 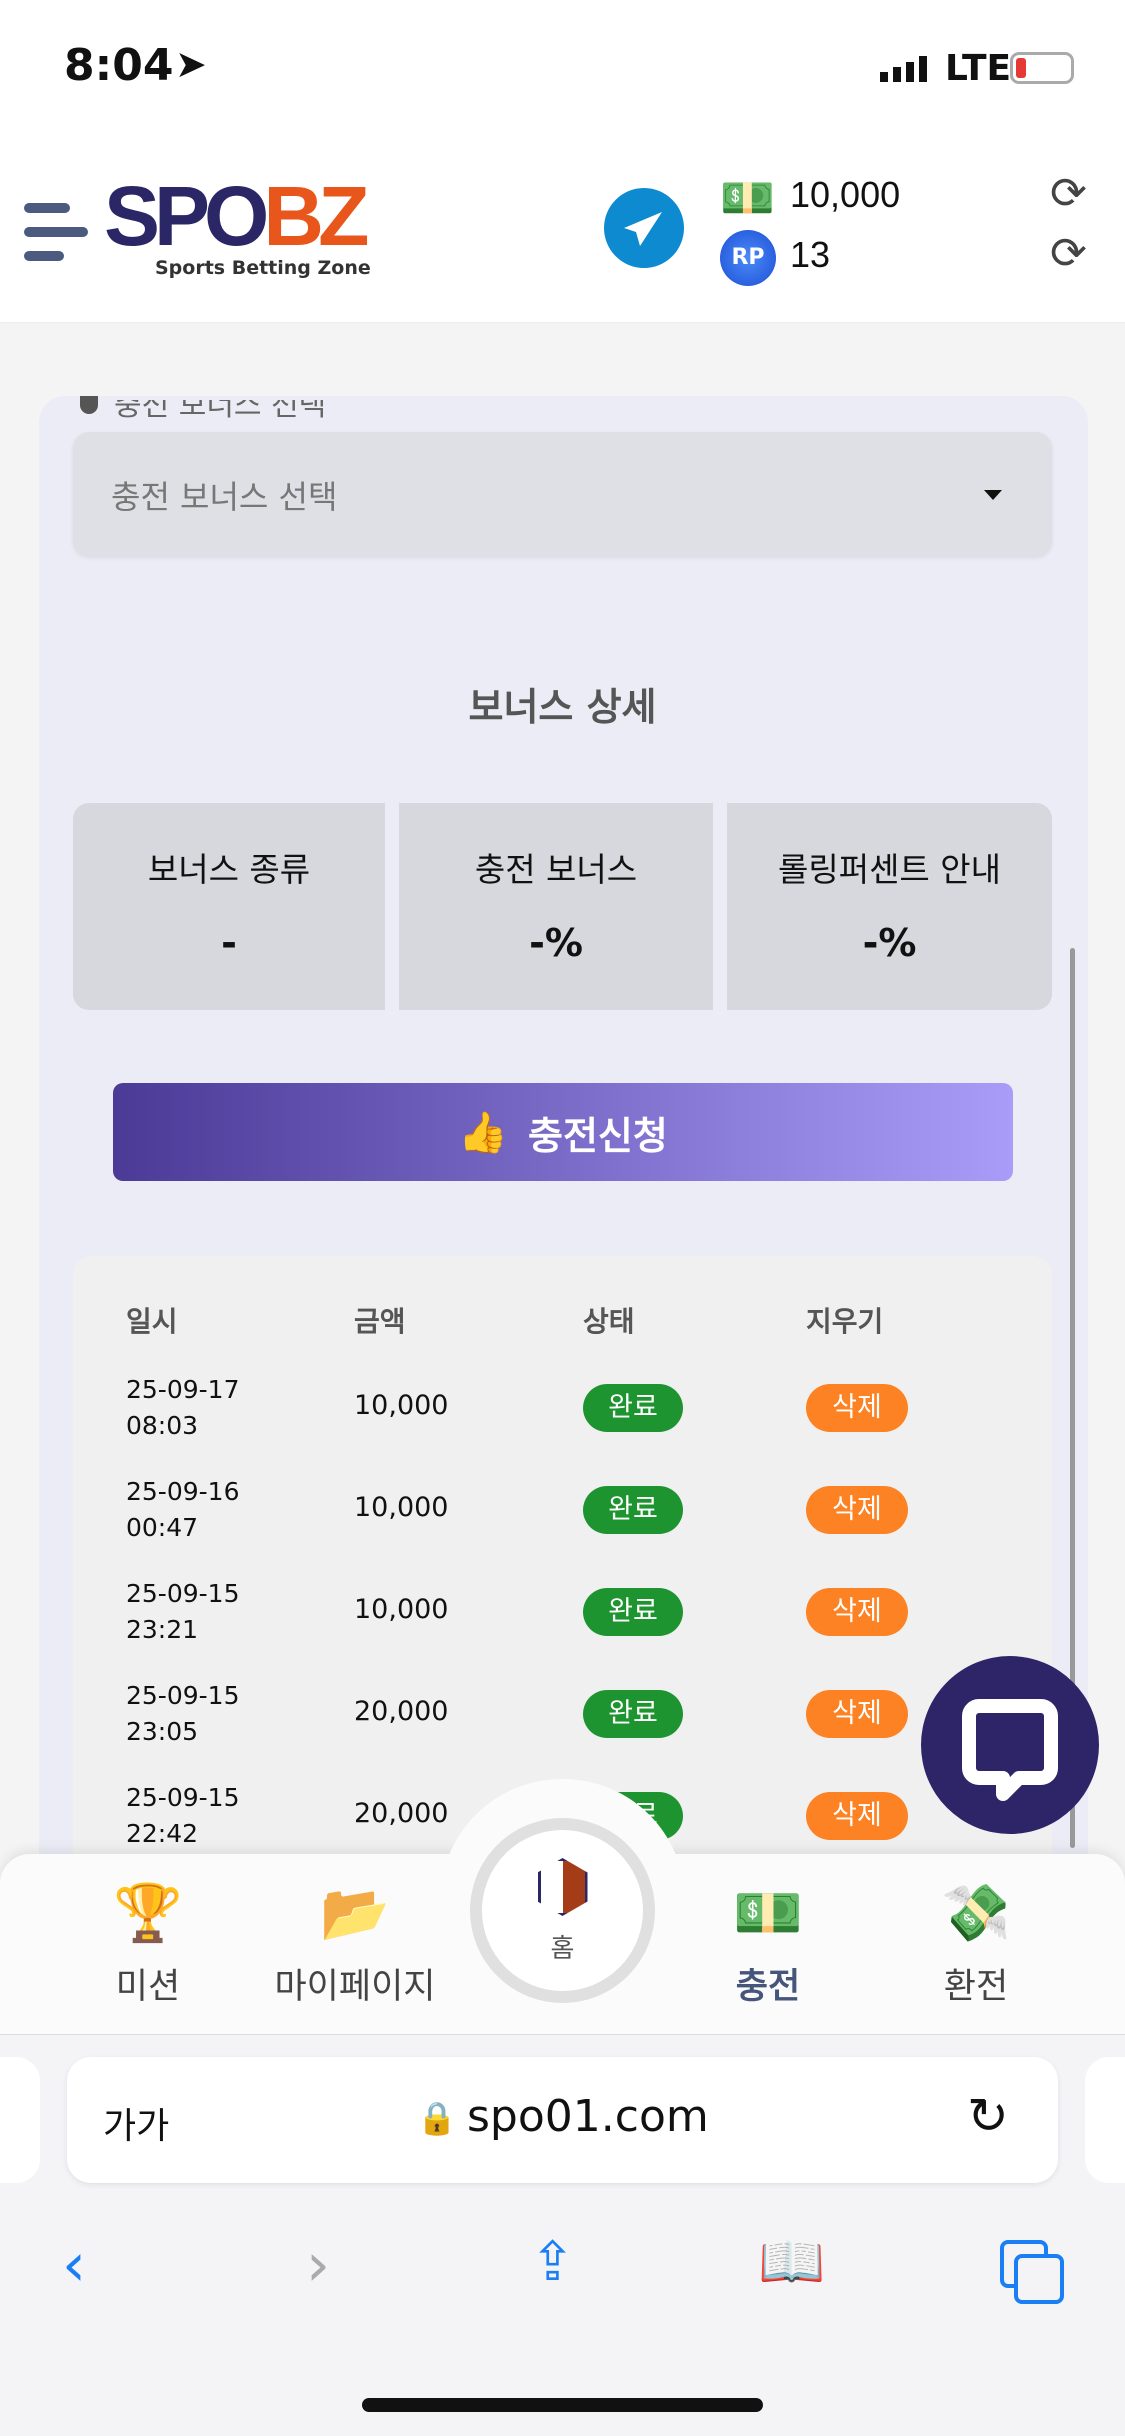 I want to click on header, so click(x=562, y=225).